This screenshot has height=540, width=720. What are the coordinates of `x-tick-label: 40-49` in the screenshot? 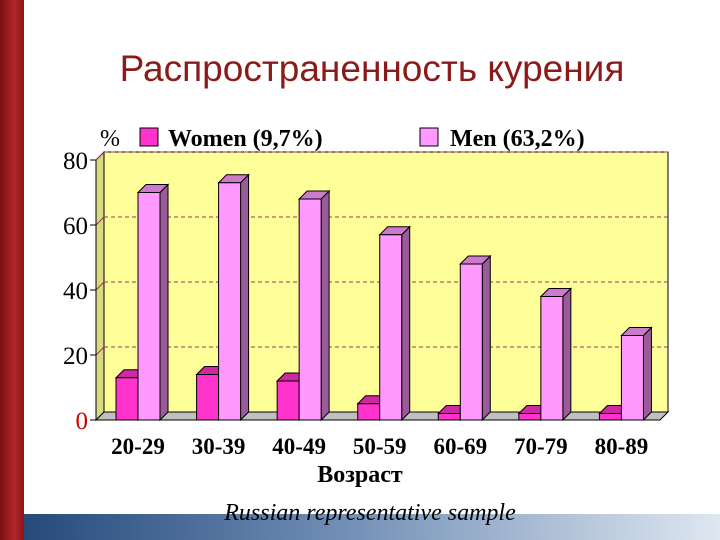 It's located at (299, 446).